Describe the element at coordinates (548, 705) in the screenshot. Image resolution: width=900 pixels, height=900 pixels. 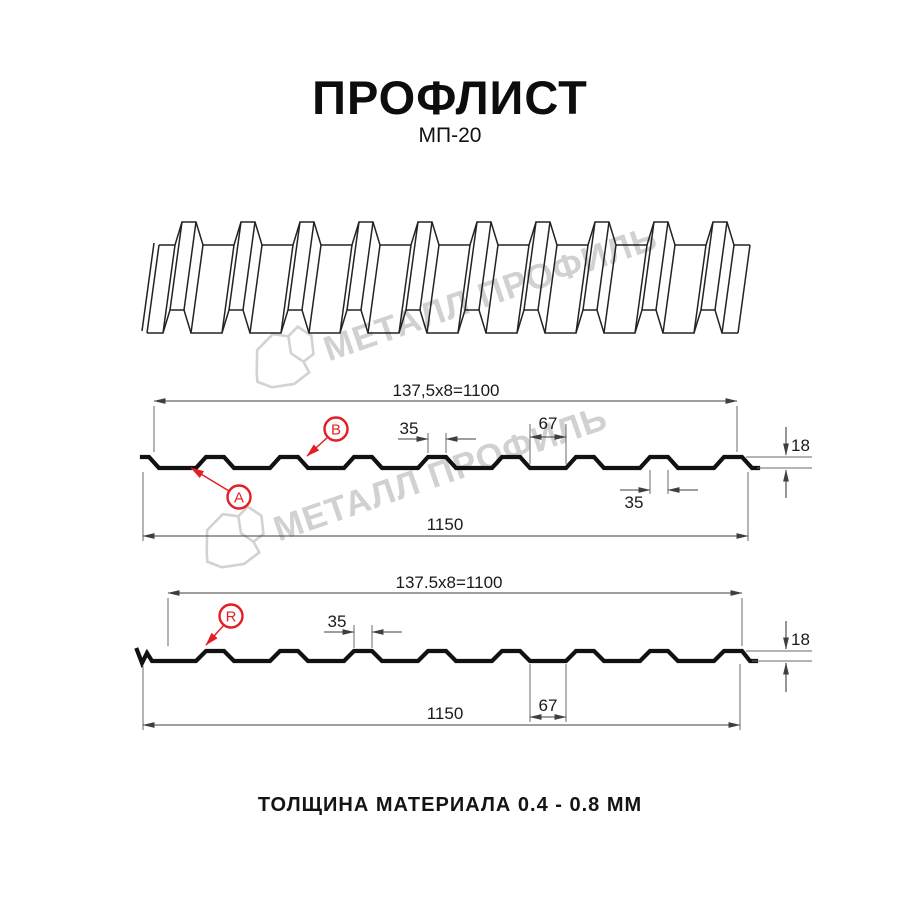
I see `dim-flat-r: 67` at that location.